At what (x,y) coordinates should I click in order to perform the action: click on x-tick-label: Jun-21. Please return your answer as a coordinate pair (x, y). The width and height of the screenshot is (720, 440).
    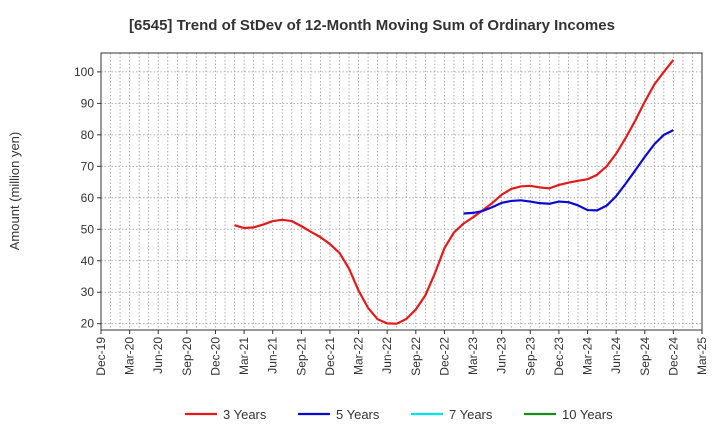
    Looking at the image, I should click on (273, 355).